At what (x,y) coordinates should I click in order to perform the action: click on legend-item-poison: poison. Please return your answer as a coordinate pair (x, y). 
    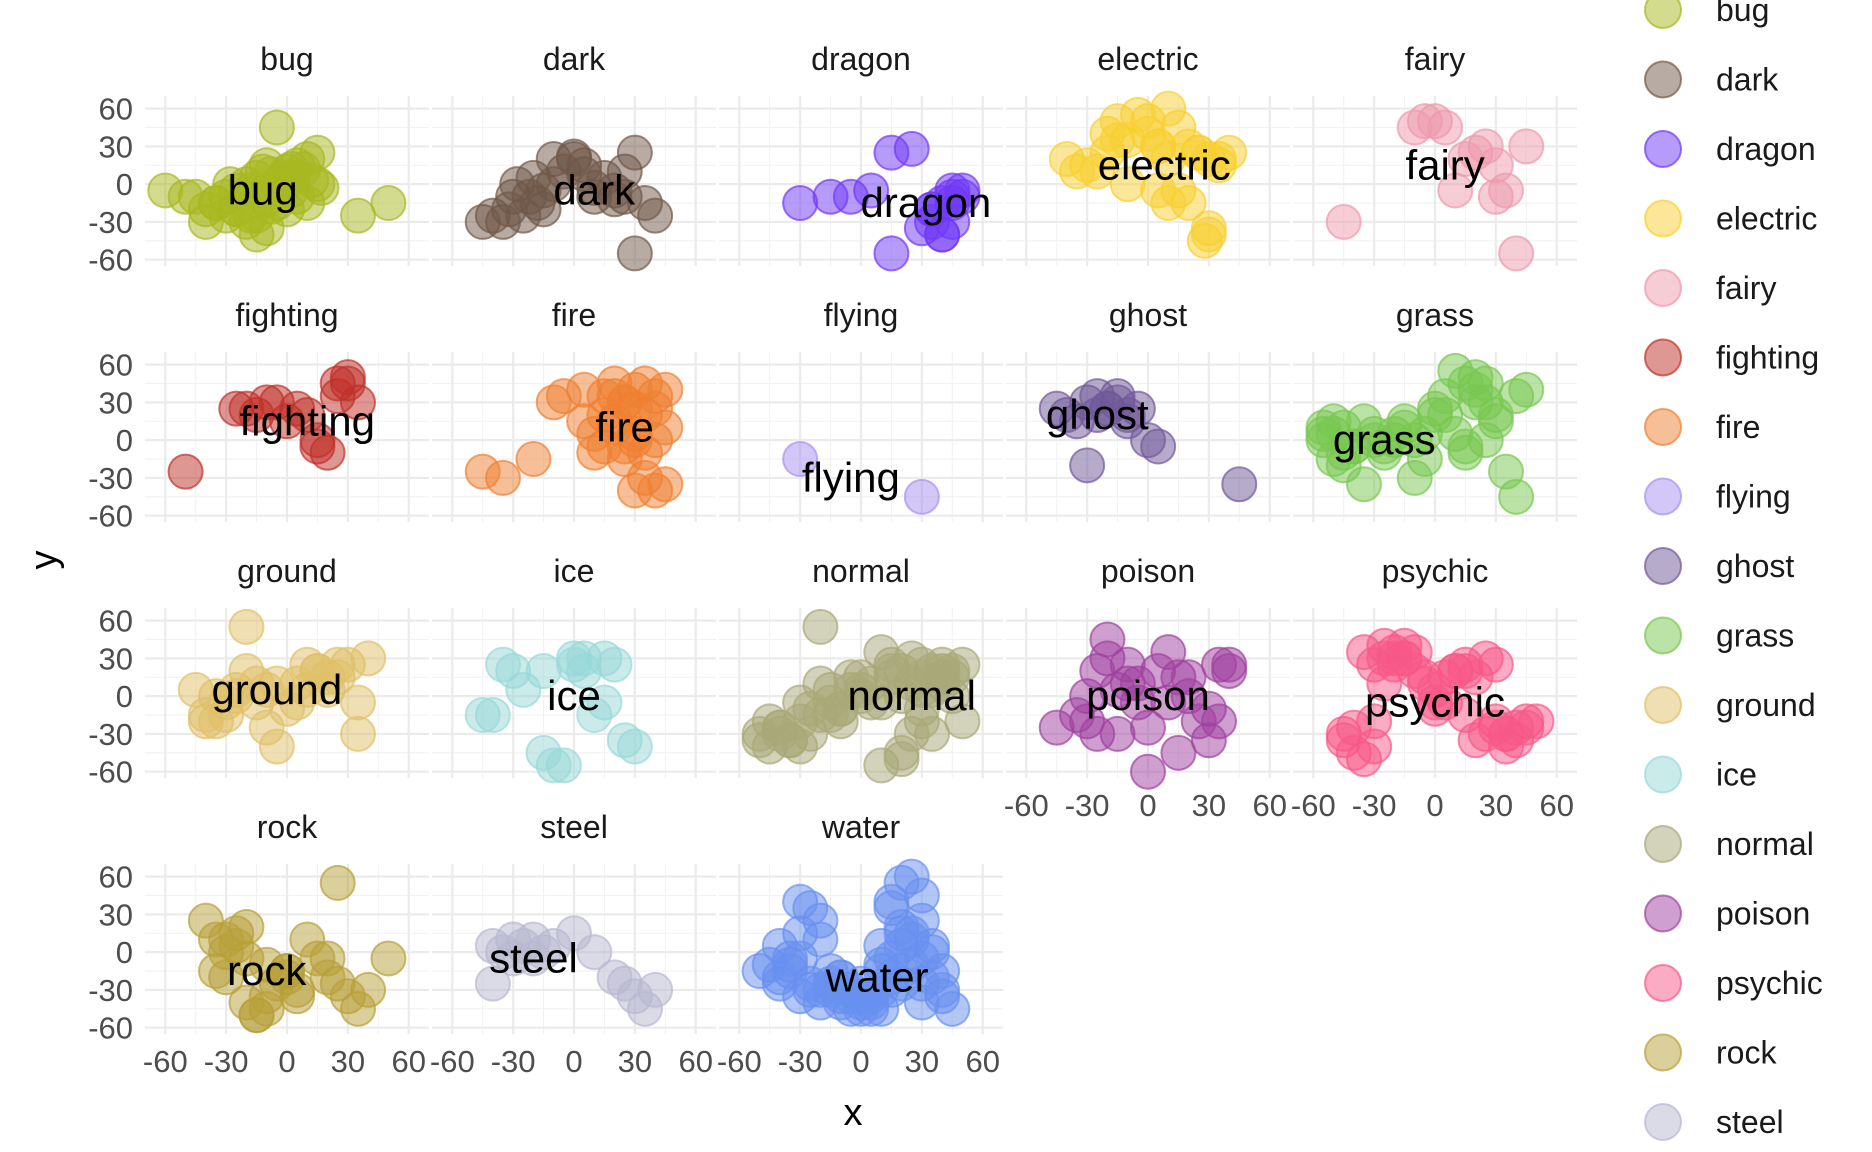
    Looking at the image, I should click on (1727, 913).